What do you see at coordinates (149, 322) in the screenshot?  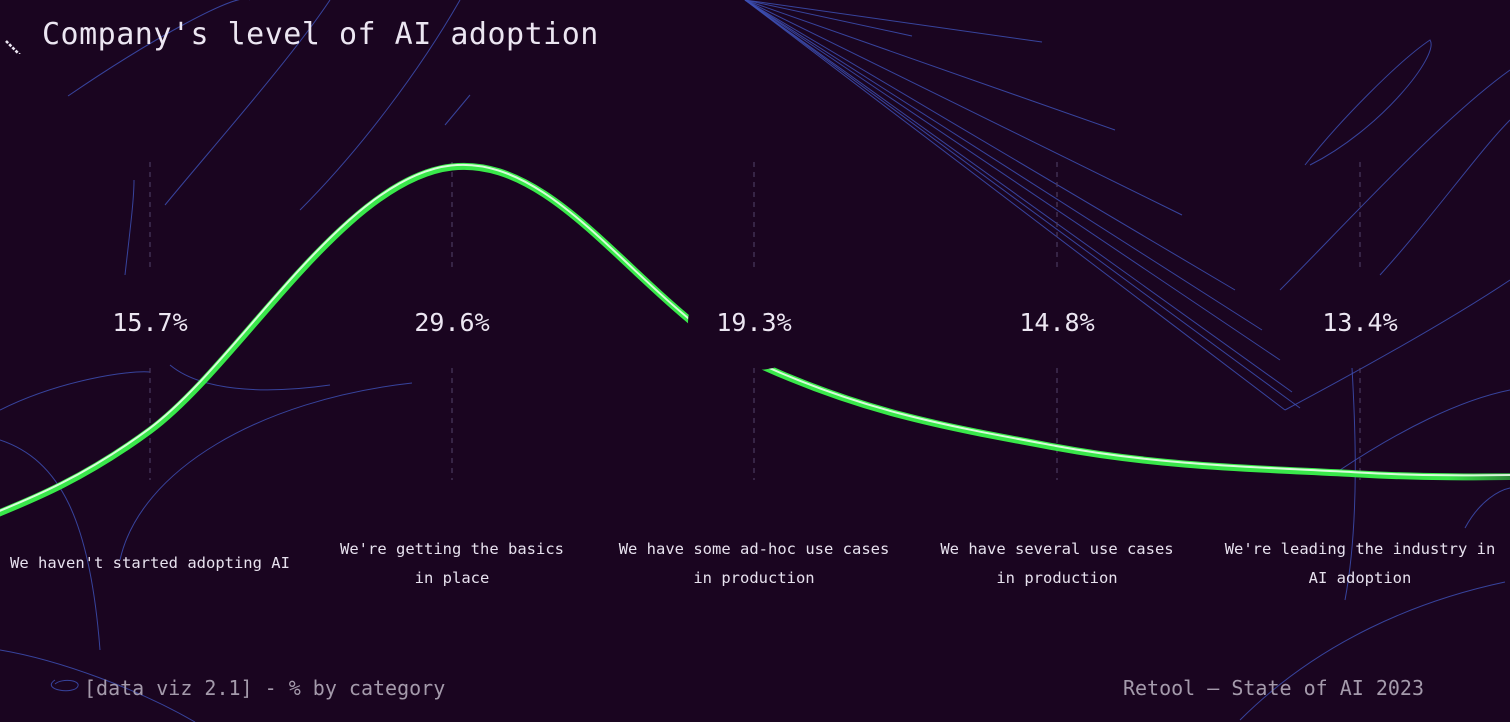 I see `value-label: 15.7%` at bounding box center [149, 322].